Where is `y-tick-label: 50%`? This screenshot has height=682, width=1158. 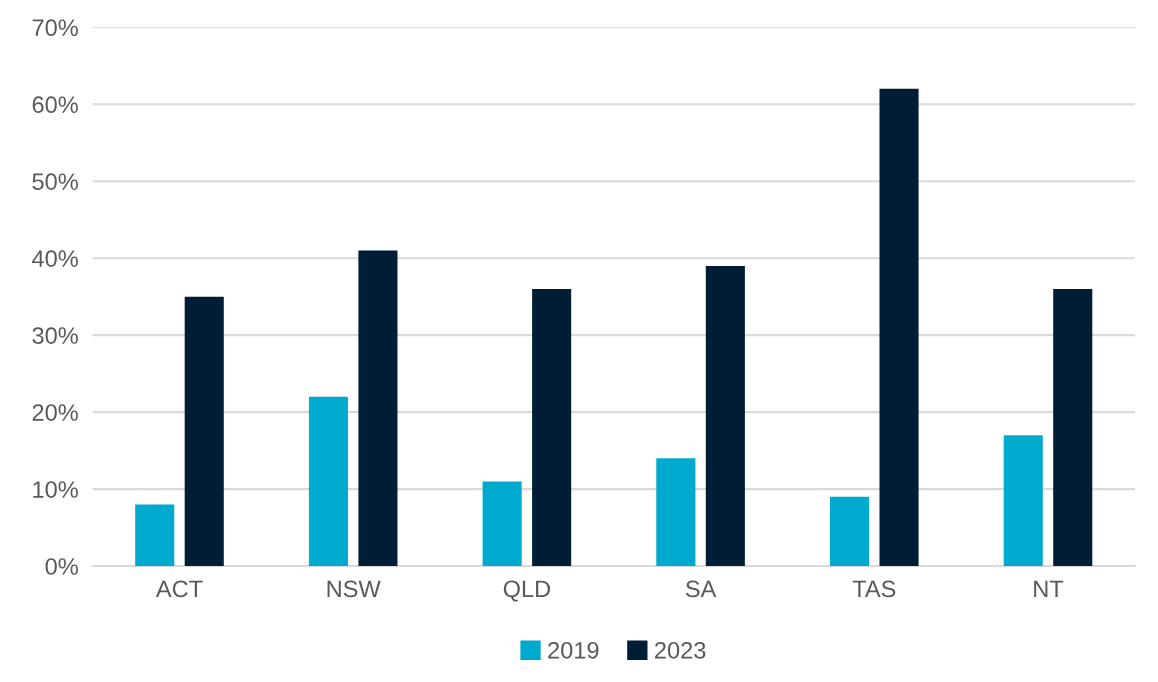 y-tick-label: 50% is located at coordinates (55, 181).